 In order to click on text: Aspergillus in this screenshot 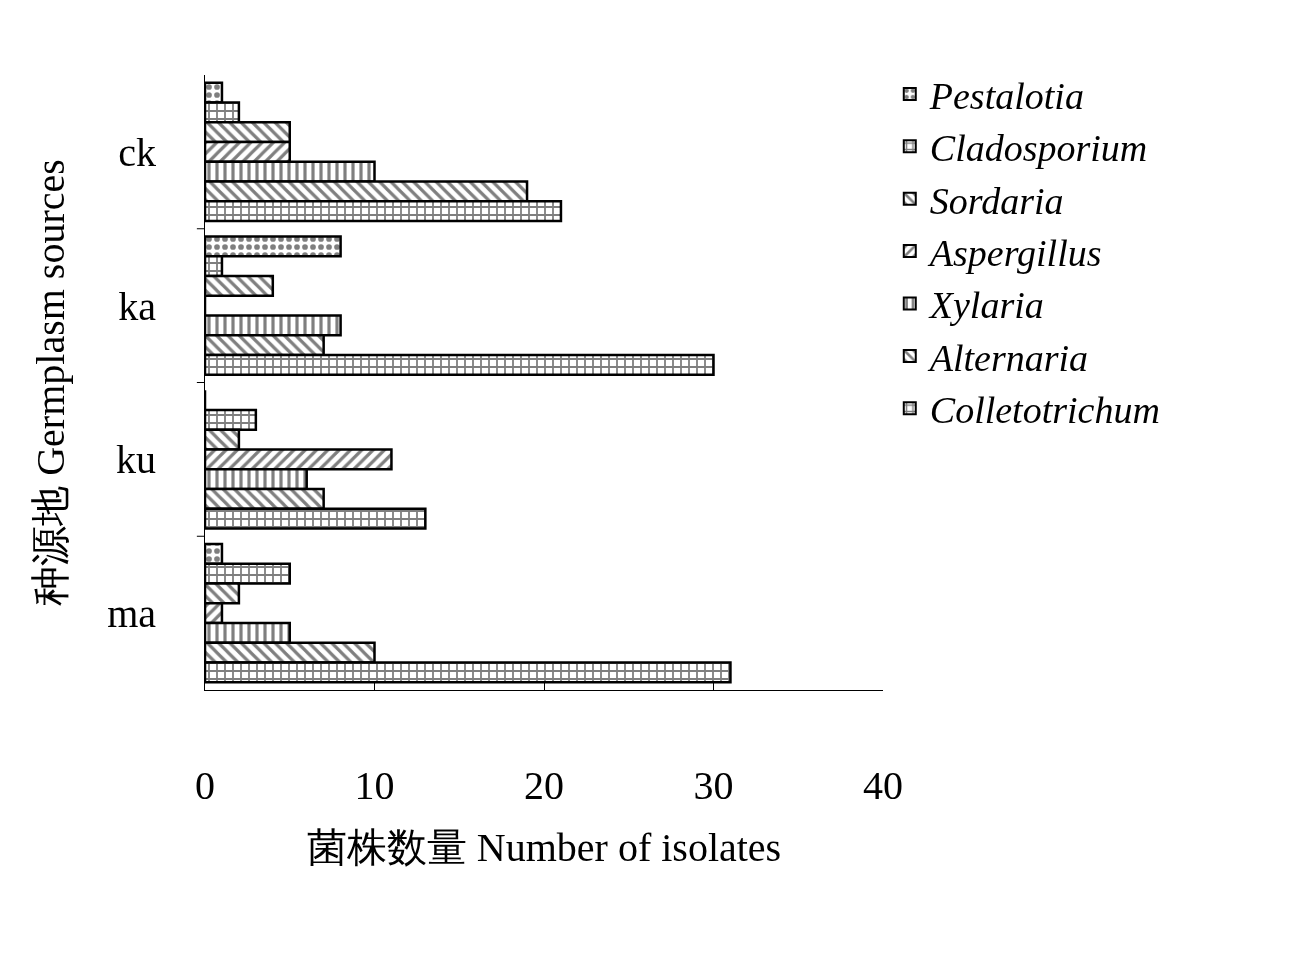, I will do `click(1014, 252)`.